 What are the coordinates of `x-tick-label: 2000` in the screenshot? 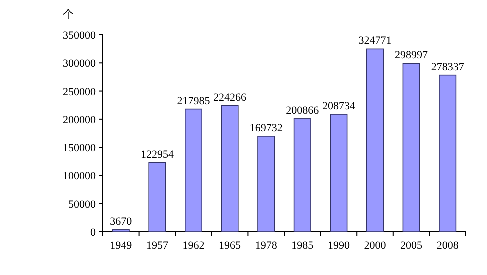 It's located at (375, 246).